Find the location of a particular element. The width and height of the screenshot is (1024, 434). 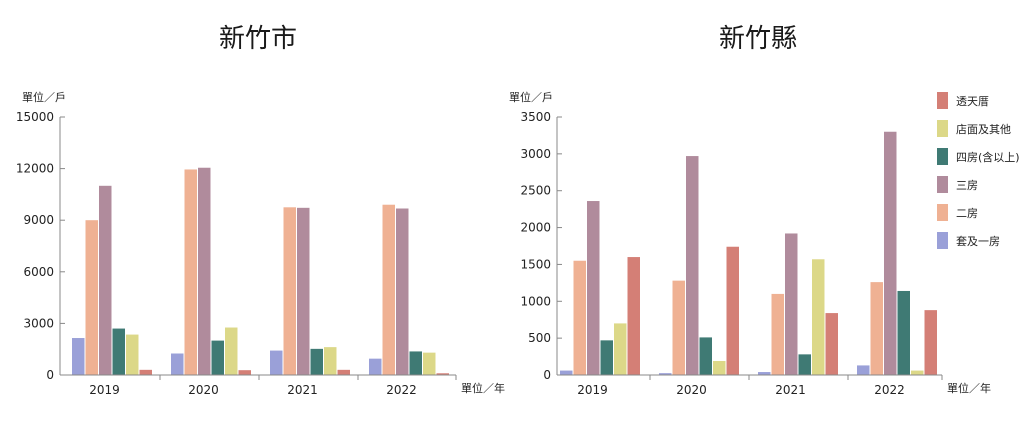

y-tick-label: 2000 is located at coordinates (535, 228).